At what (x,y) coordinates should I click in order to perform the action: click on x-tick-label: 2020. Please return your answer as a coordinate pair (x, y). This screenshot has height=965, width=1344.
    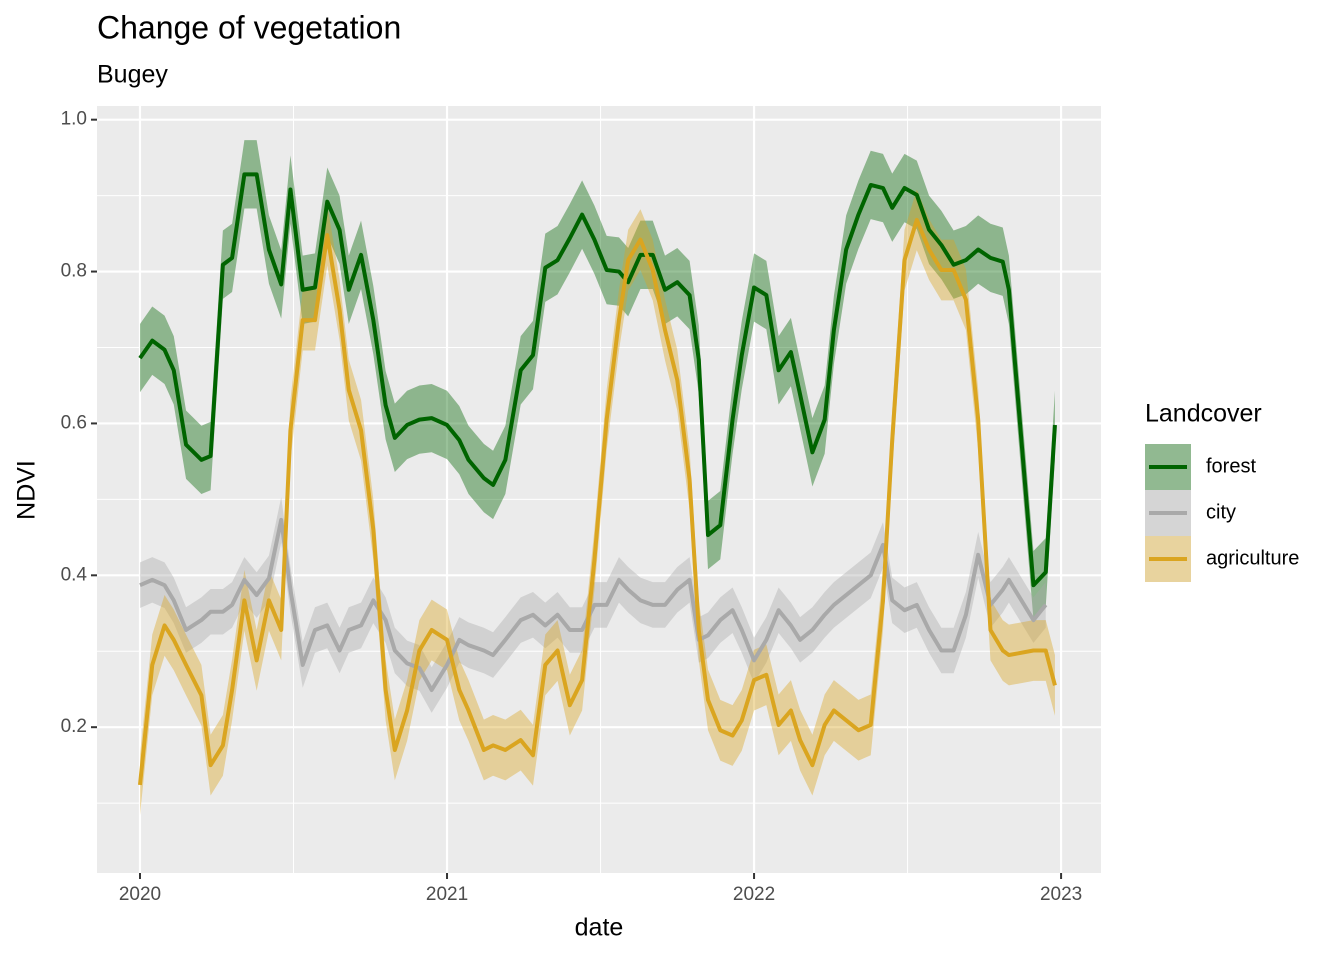
    Looking at the image, I should click on (140, 894).